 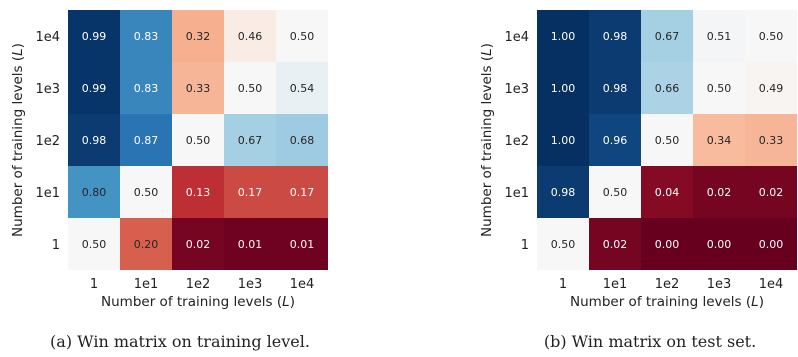 I want to click on x-tick-label: 1e2, so click(x=198, y=284).